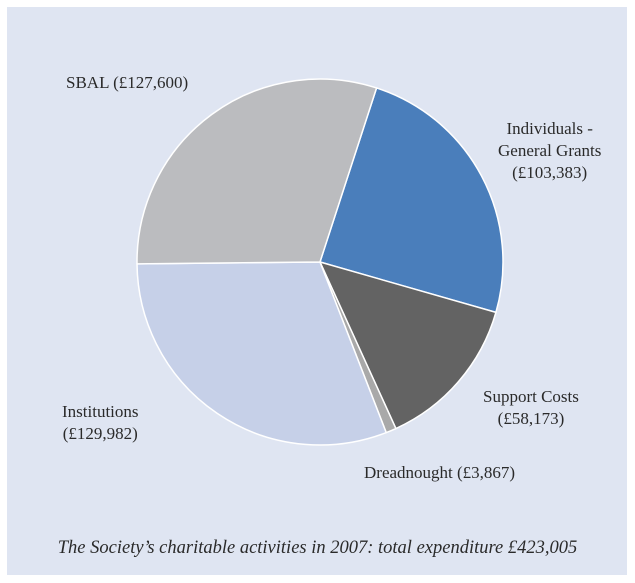 Image resolution: width=635 pixels, height=583 pixels. What do you see at coordinates (127, 82) in the screenshot?
I see `label-sbal: SBAL (£127,600)` at bounding box center [127, 82].